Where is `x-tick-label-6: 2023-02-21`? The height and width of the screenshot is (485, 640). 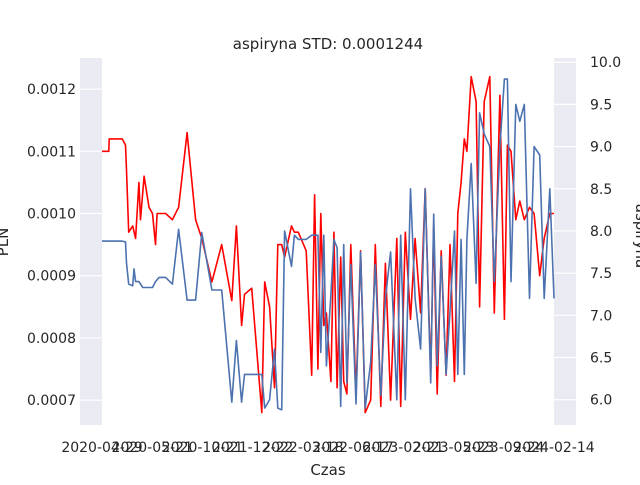
x-tick-label-6: 2023-02-21 is located at coordinates (403, 448).